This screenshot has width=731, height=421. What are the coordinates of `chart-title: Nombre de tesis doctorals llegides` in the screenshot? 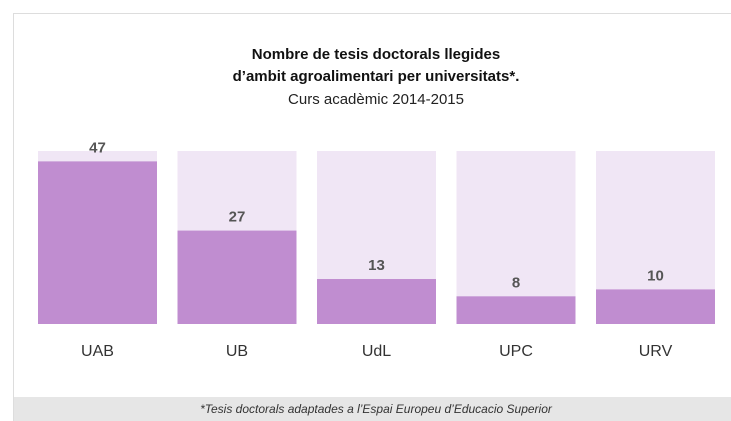 It's located at (376, 54).